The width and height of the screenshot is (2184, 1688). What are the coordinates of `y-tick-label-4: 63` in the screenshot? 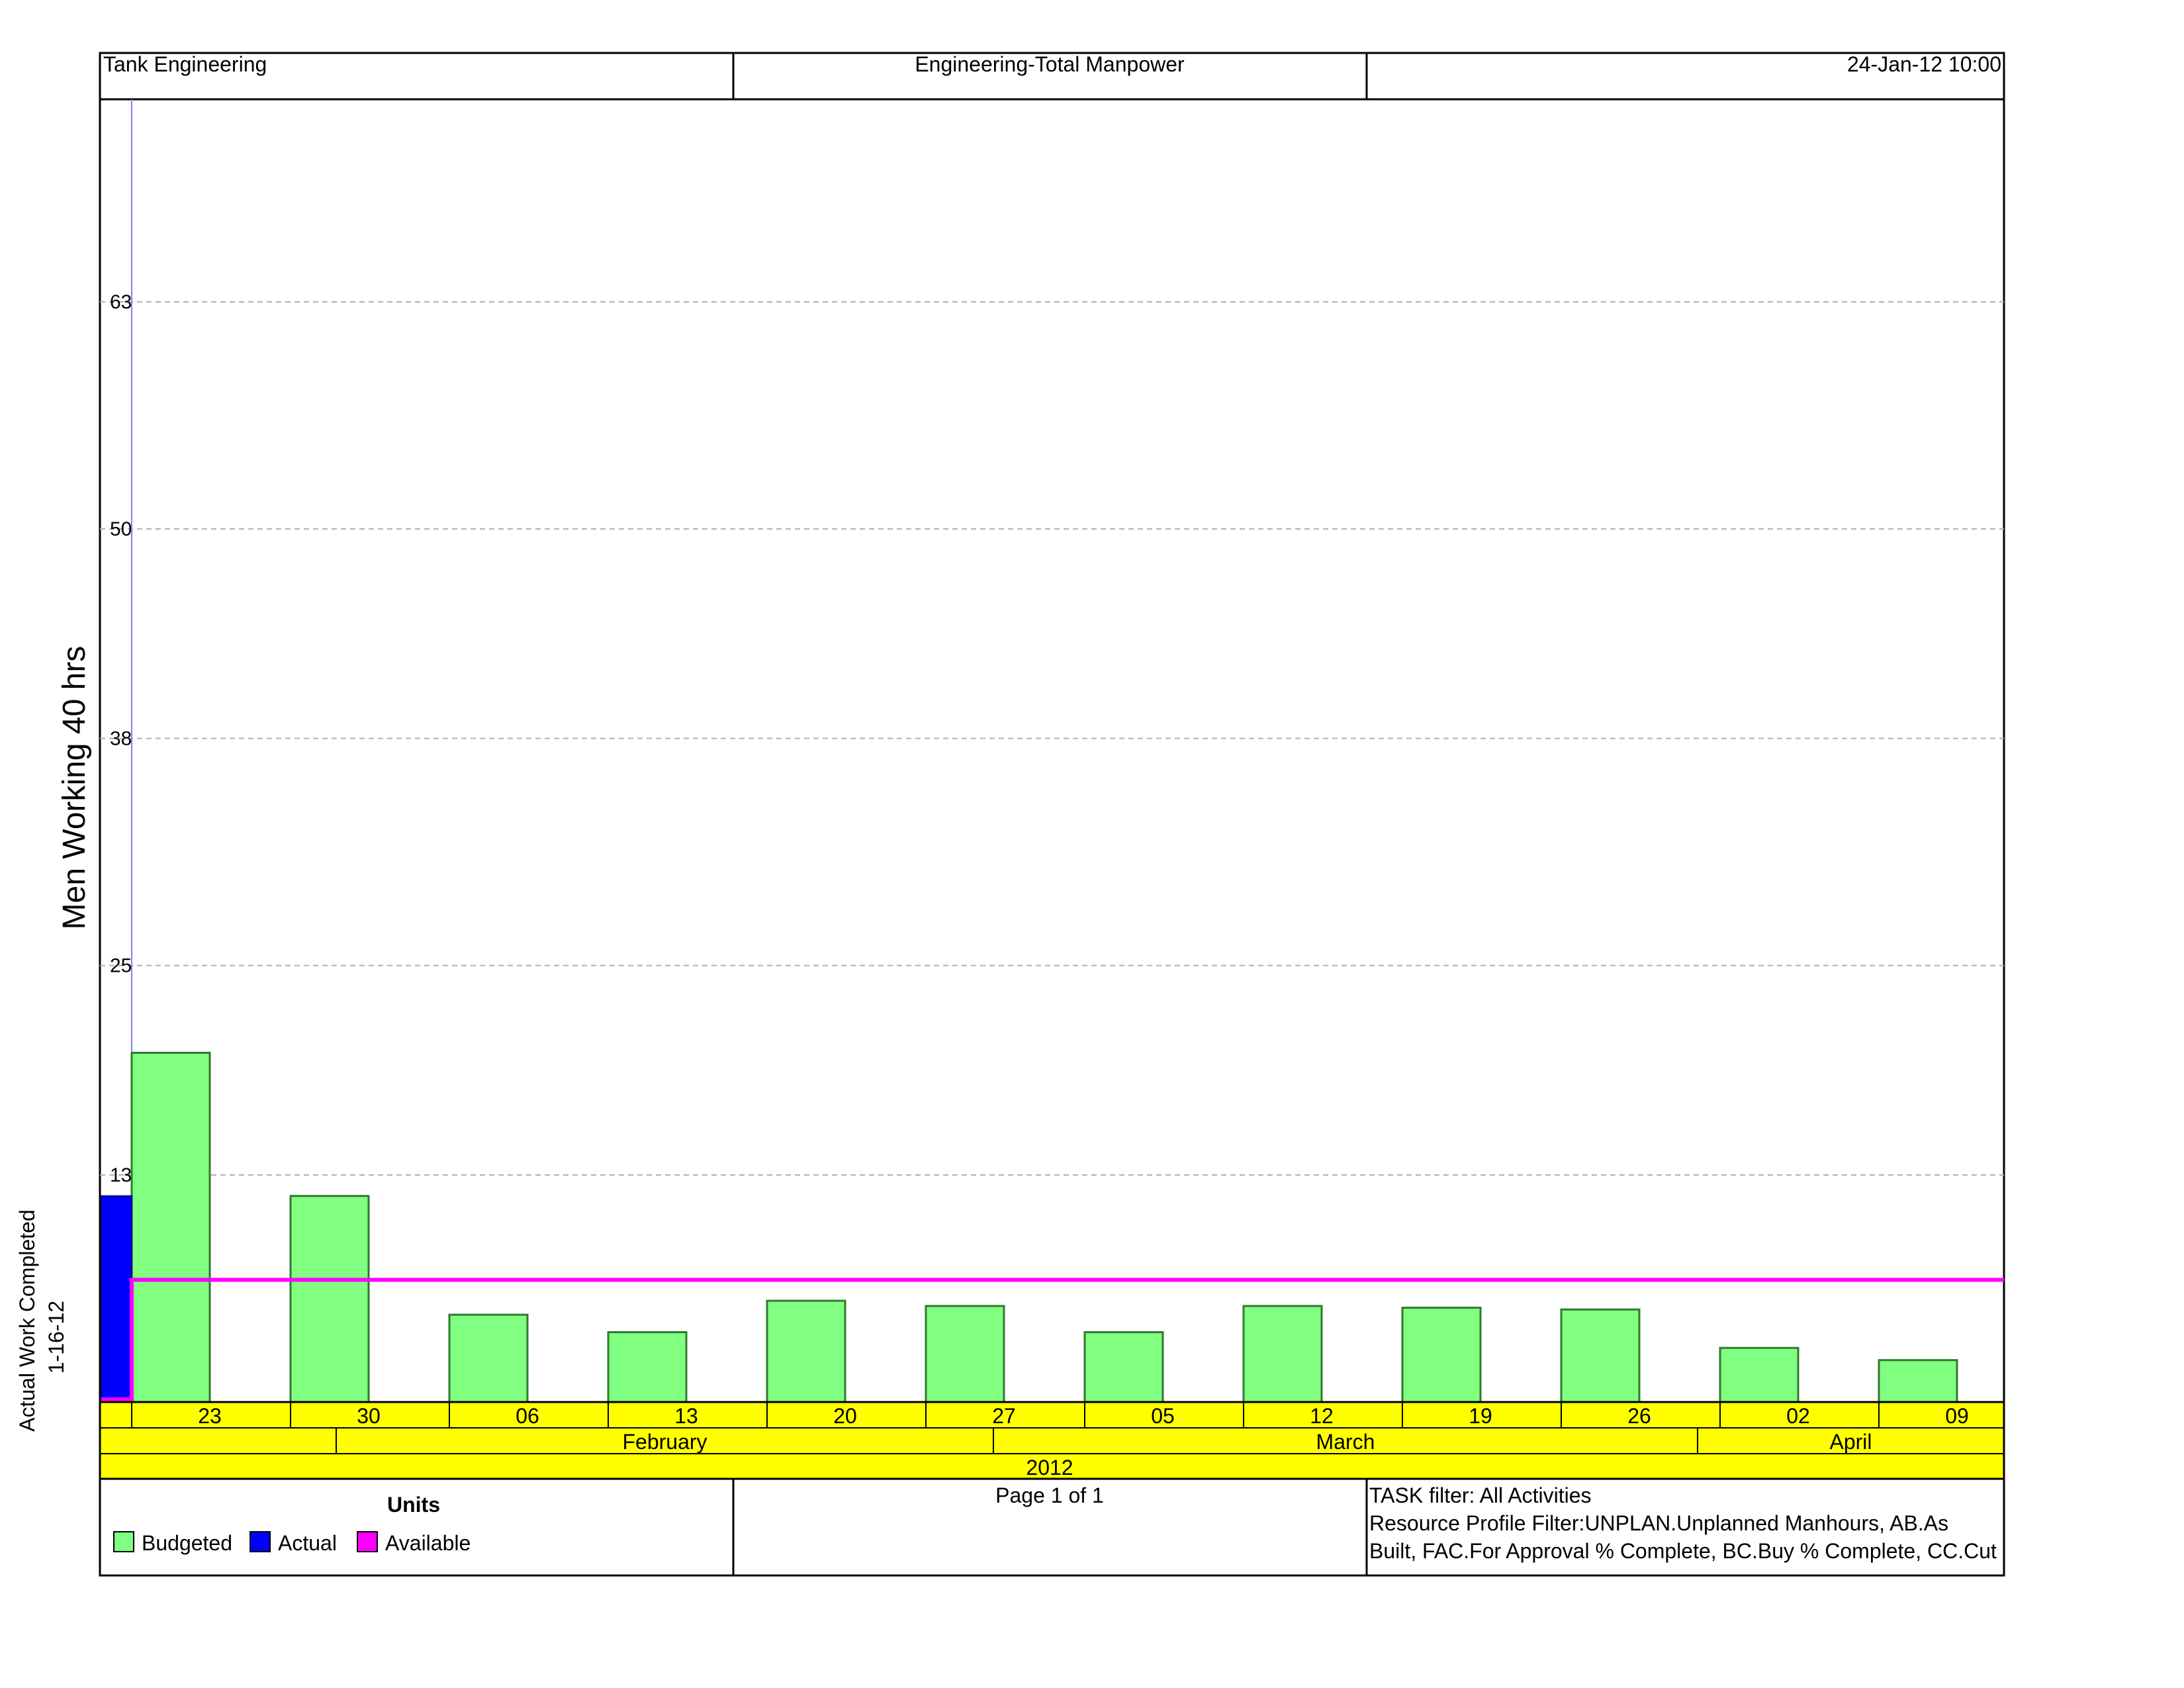 It's located at (121, 302).